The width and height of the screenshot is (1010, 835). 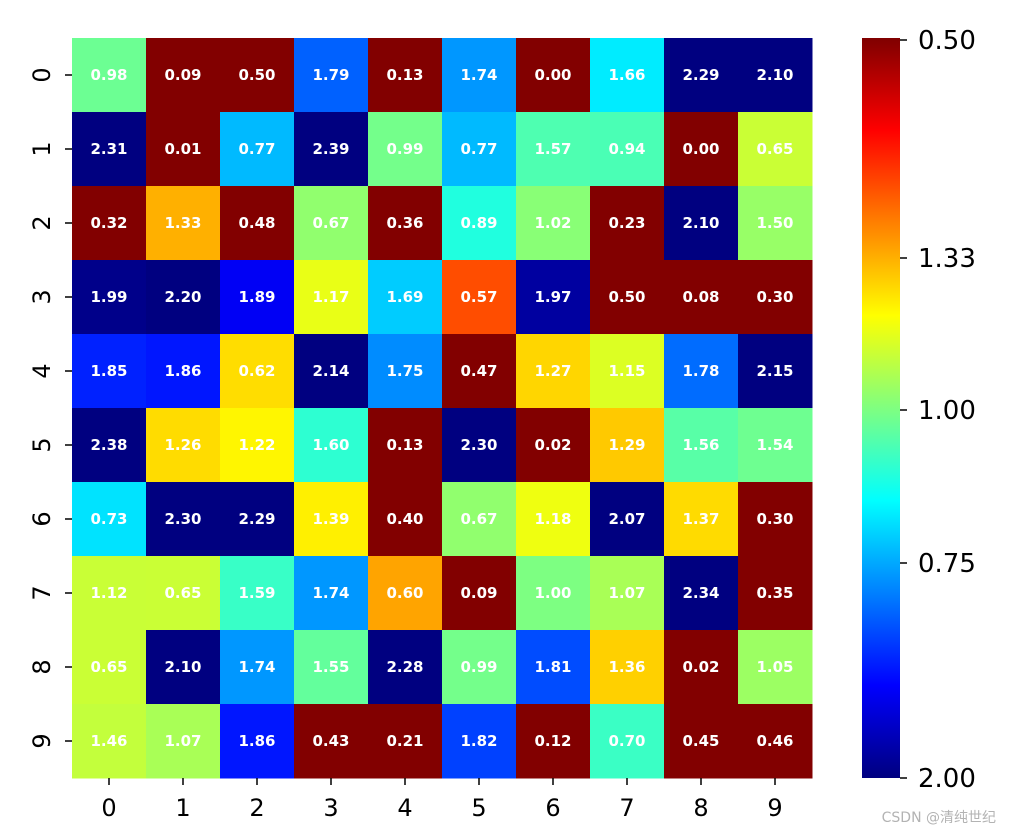 I want to click on cell-value-label: 1.69, so click(x=404, y=297).